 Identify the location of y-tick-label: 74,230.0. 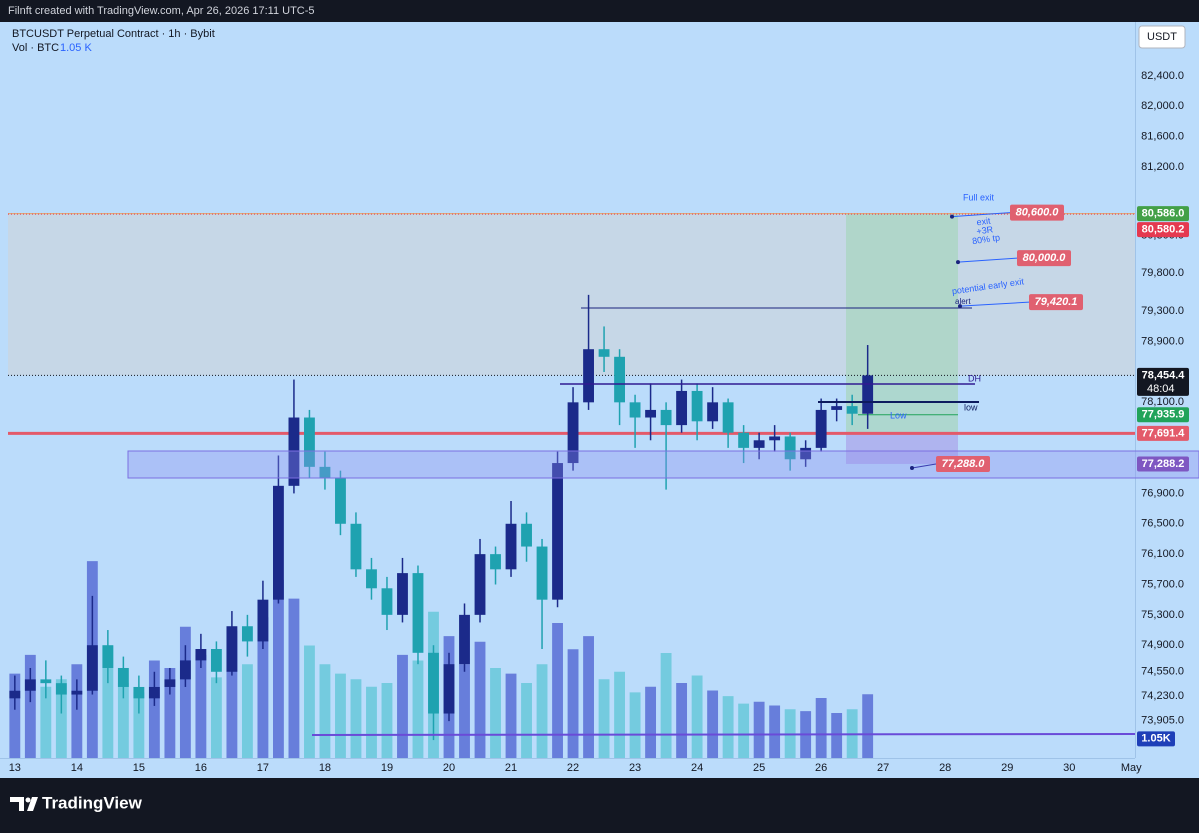
(1162, 696).